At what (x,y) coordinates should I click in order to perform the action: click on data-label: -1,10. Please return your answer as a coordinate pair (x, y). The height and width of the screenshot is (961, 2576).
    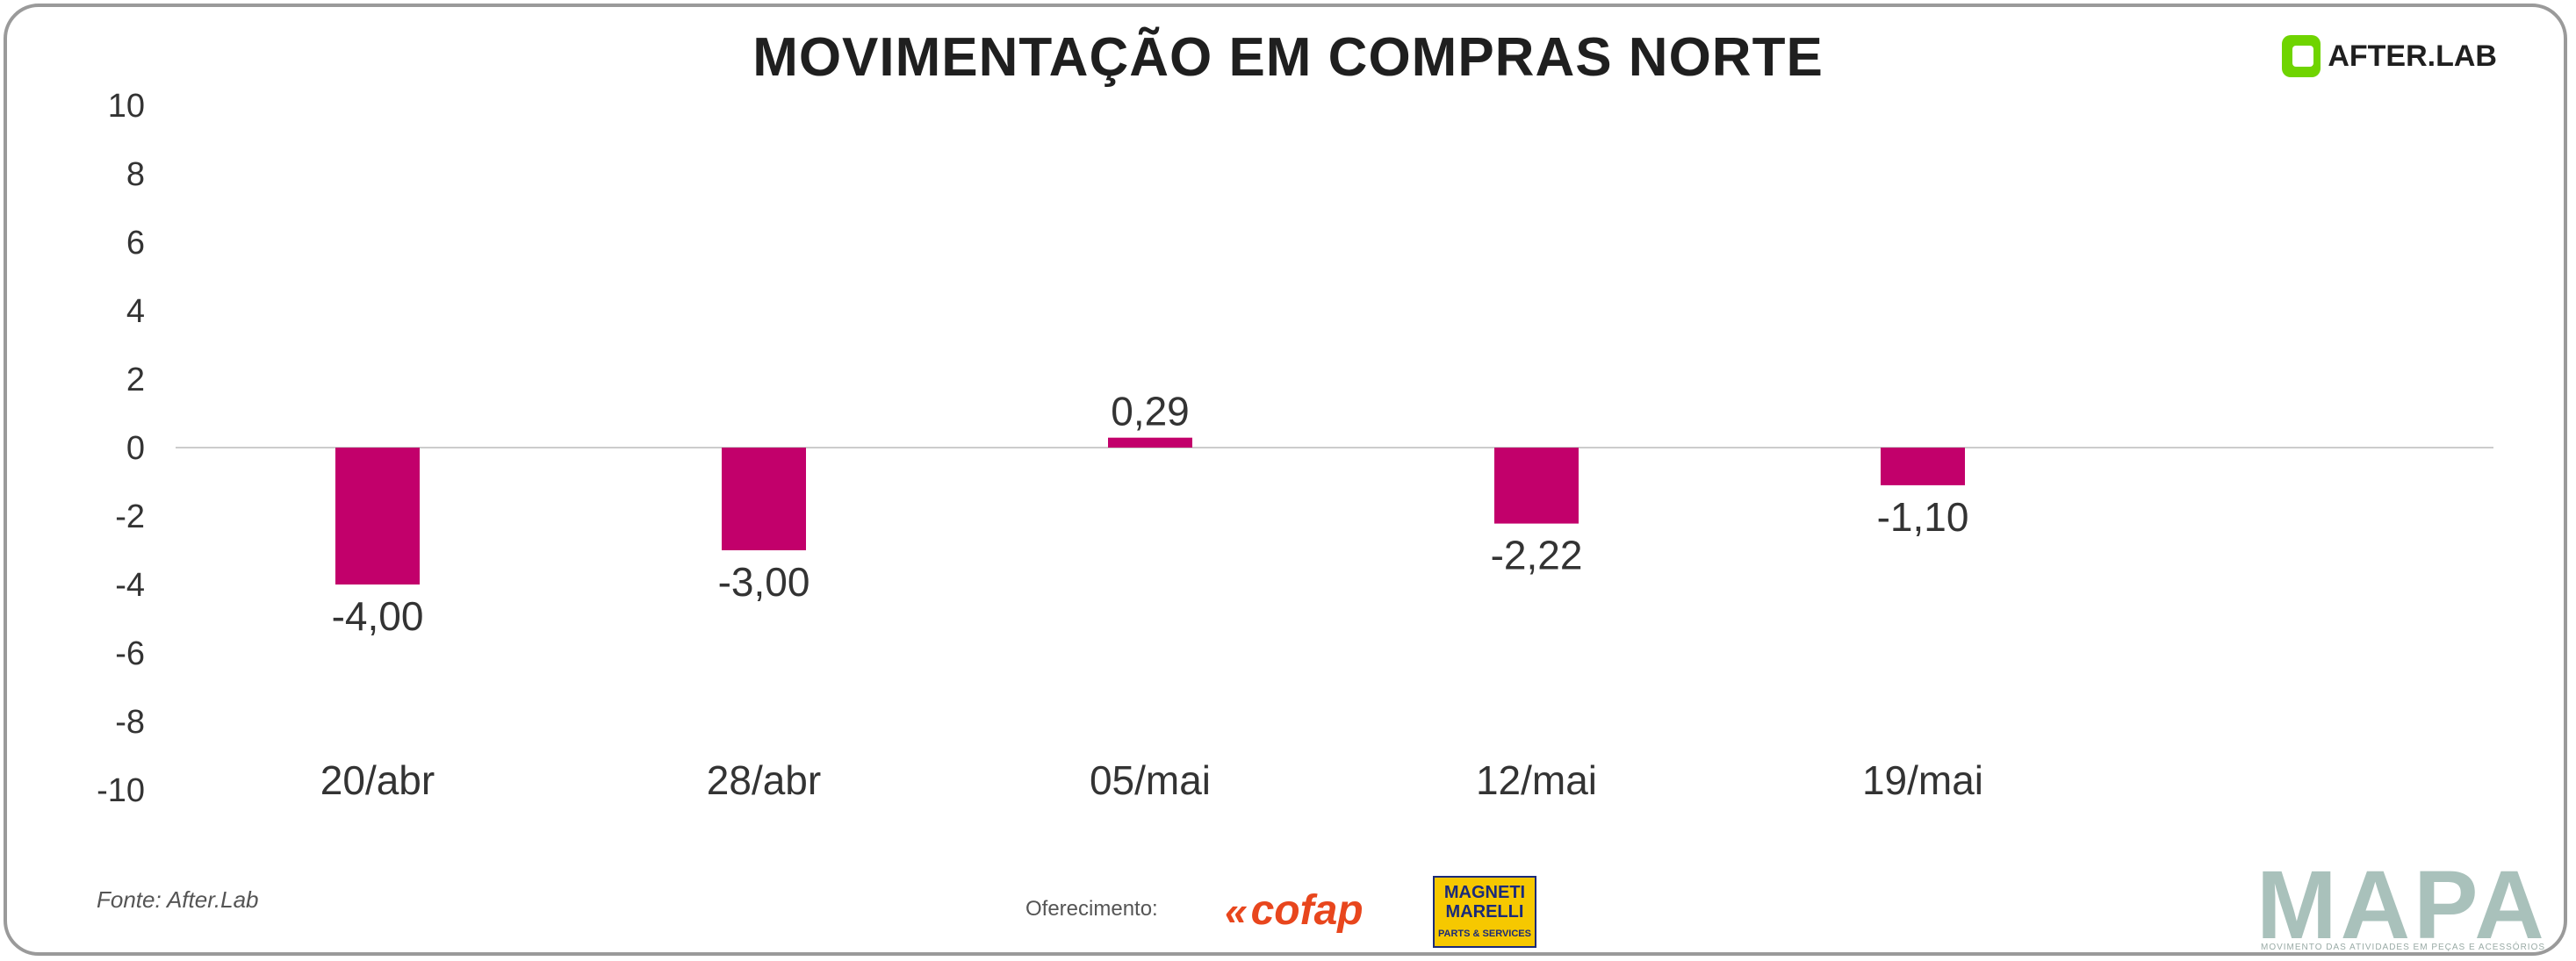
    Looking at the image, I should click on (1923, 517).